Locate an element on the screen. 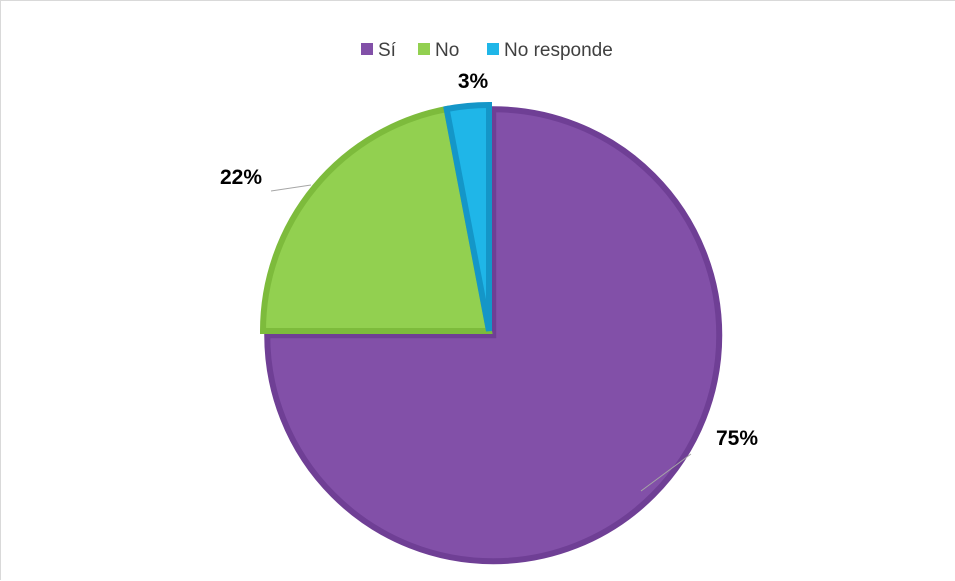  legend-swatch-no-responde is located at coordinates (493, 49).